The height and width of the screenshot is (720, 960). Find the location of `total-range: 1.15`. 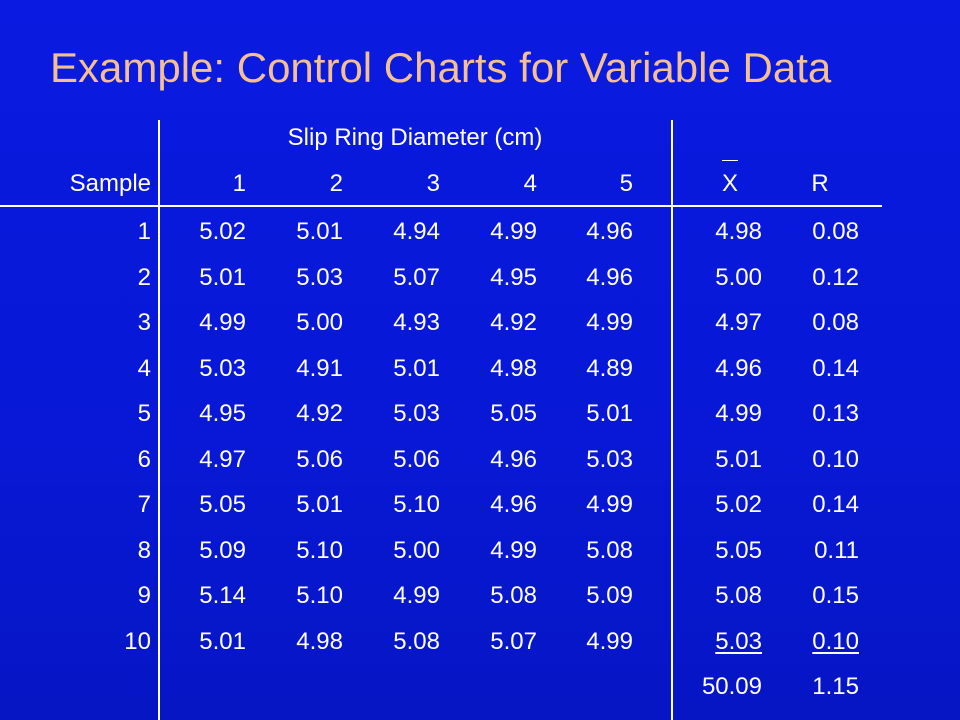

total-range: 1.15 is located at coordinates (835, 686).